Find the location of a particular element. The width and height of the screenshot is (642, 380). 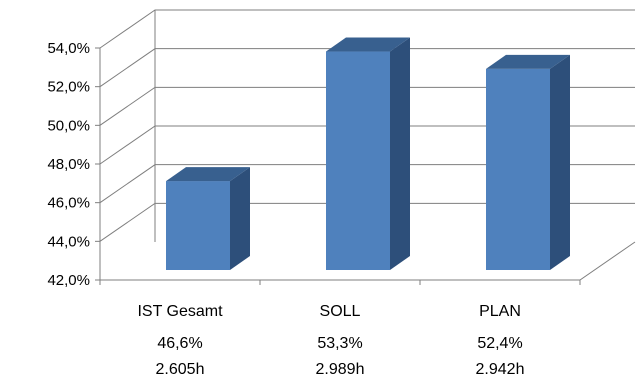

value-label: 52,4% is located at coordinates (499, 343).